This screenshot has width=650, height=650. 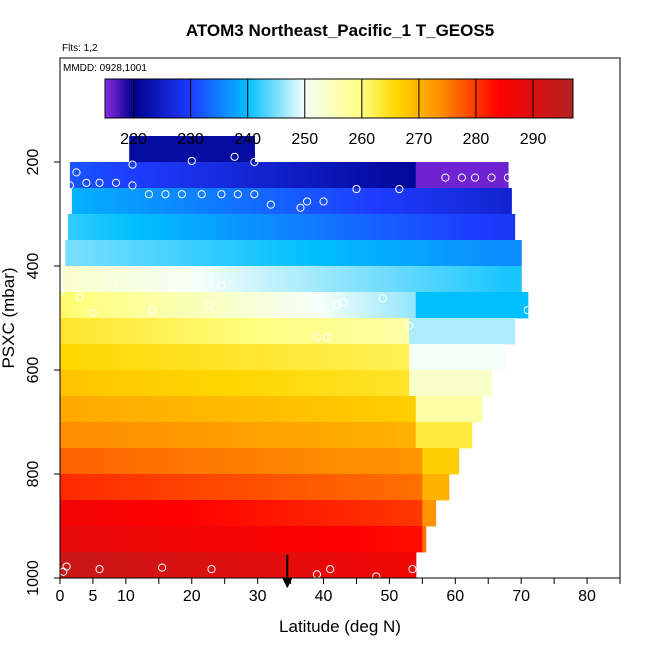 What do you see at coordinates (419, 139) in the screenshot?
I see `colorbar-tick-label: 270` at bounding box center [419, 139].